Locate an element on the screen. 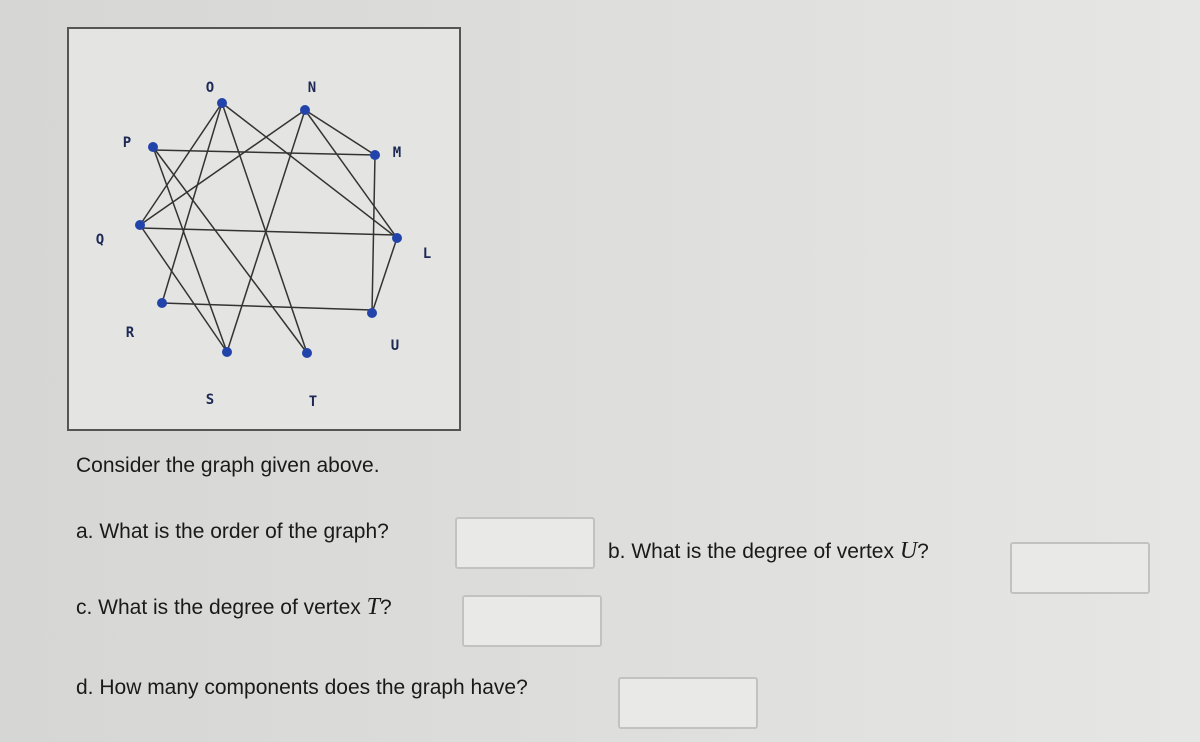 Image resolution: width=1200 pixels, height=742 pixels. vertex-label: Q is located at coordinates (100, 240).